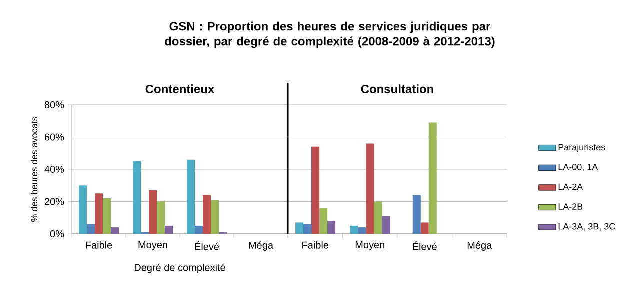 The width and height of the screenshot is (624, 297). Describe the element at coordinates (54, 105) in the screenshot. I see `y-tick-label: 80%` at that location.